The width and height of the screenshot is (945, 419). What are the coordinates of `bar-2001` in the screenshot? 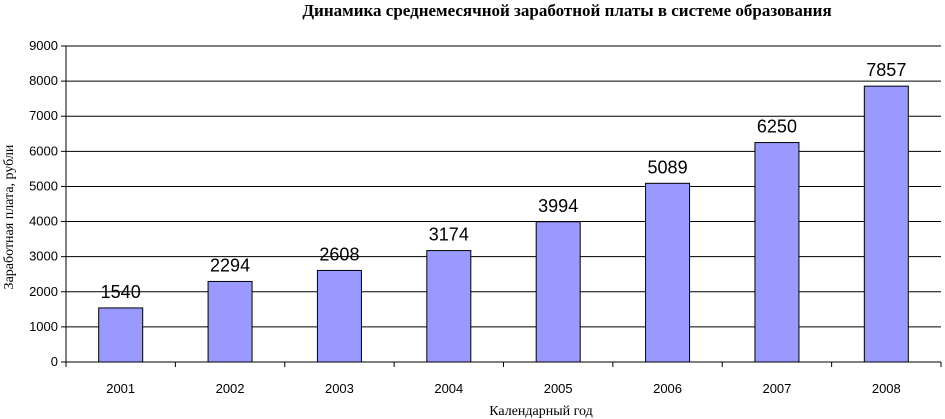 It's located at (121, 335).